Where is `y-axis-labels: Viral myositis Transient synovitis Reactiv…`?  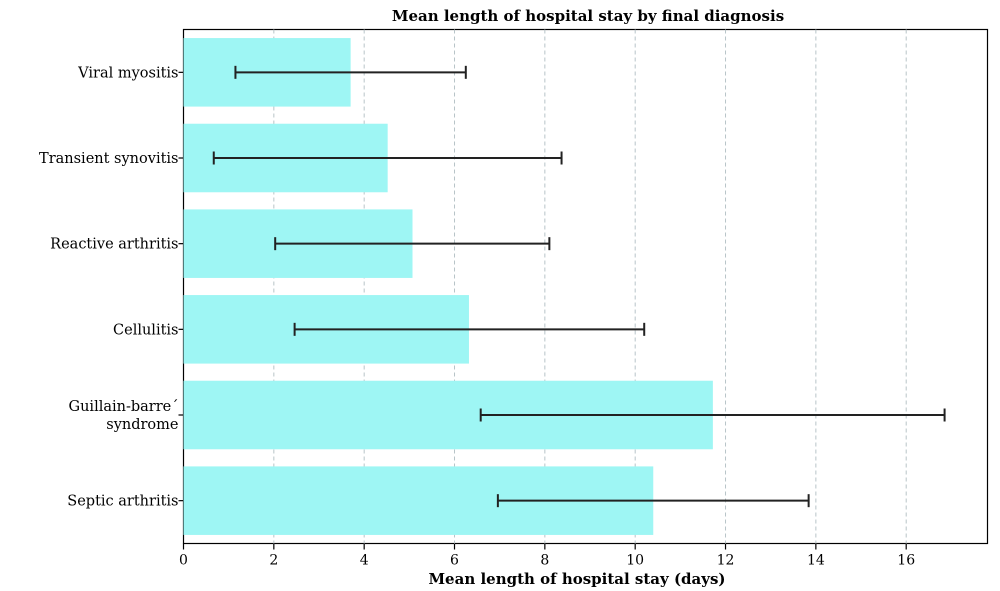
y-axis-labels: Viral myositis Transient synovitis Reactiv… is located at coordinates (111, 287).